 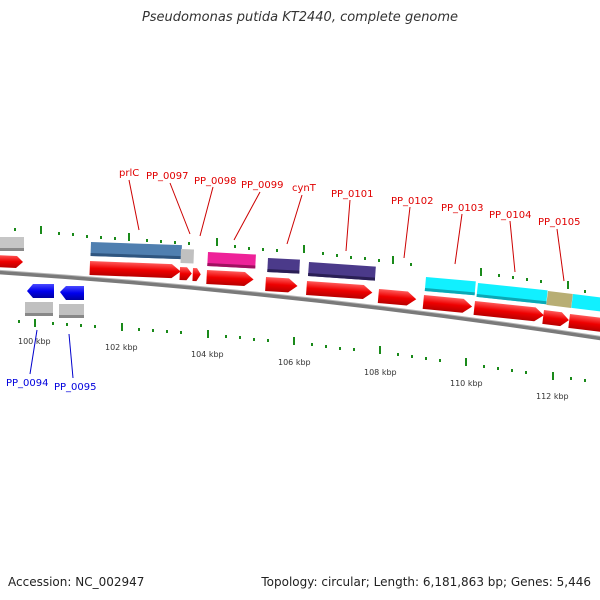 I want to click on label-leader-lines, so click(x=346, y=230).